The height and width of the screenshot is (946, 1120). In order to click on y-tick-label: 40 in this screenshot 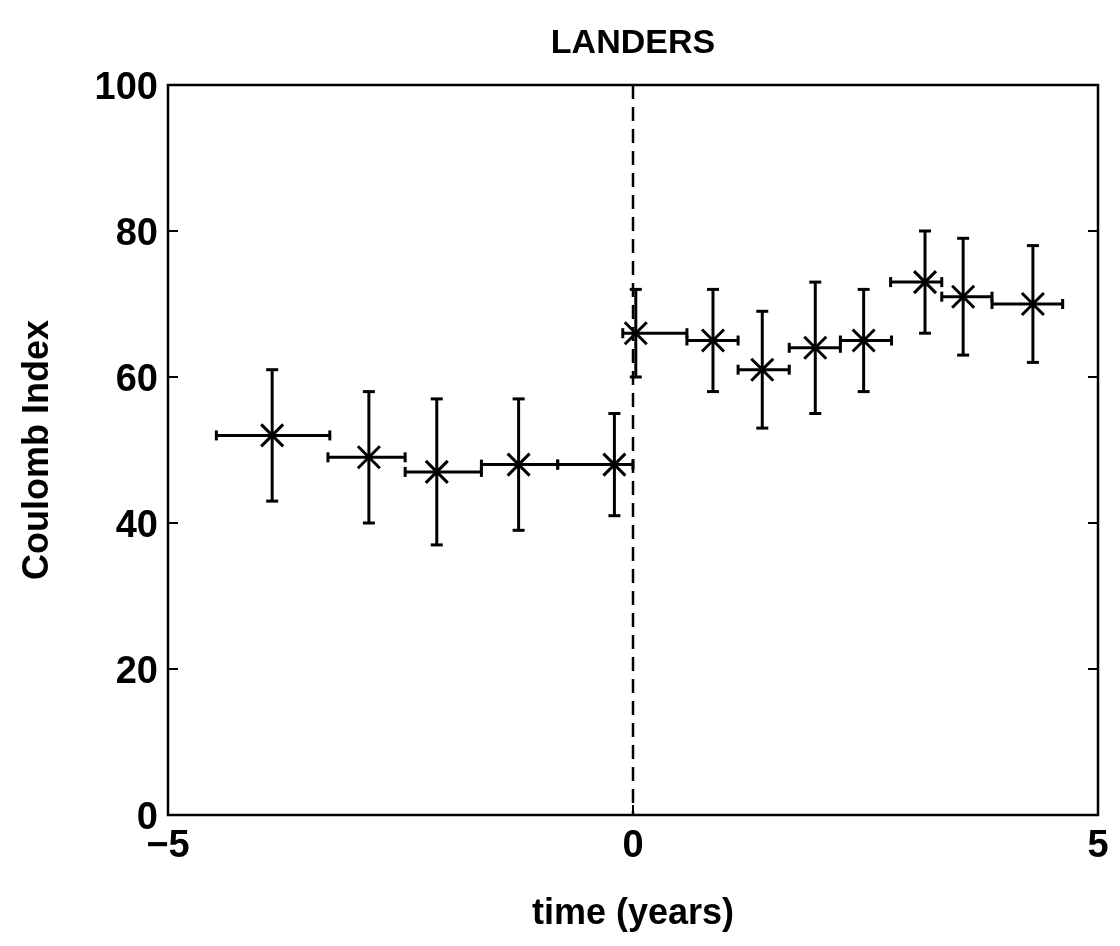, I will do `click(136, 524)`.